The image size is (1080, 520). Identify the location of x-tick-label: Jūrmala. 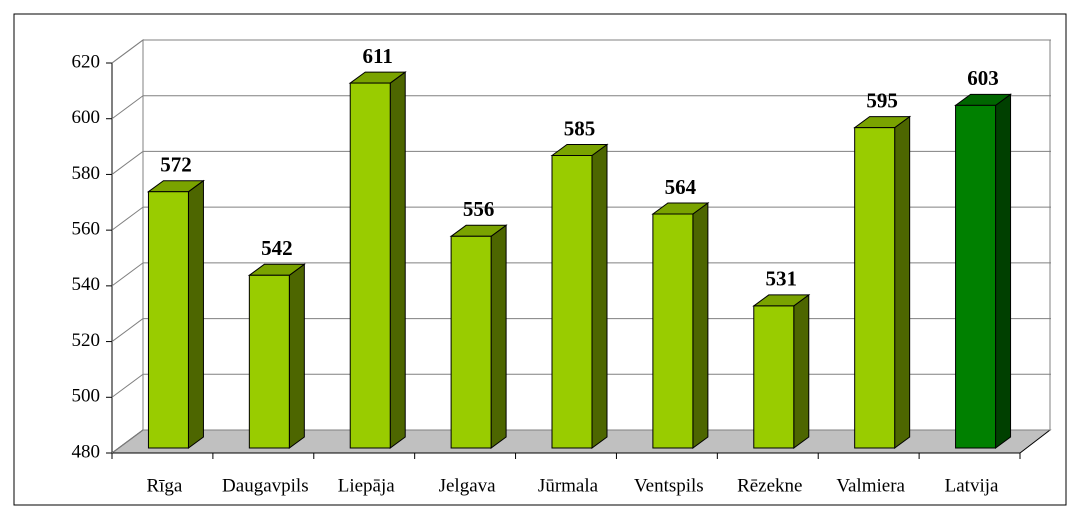
(568, 485).